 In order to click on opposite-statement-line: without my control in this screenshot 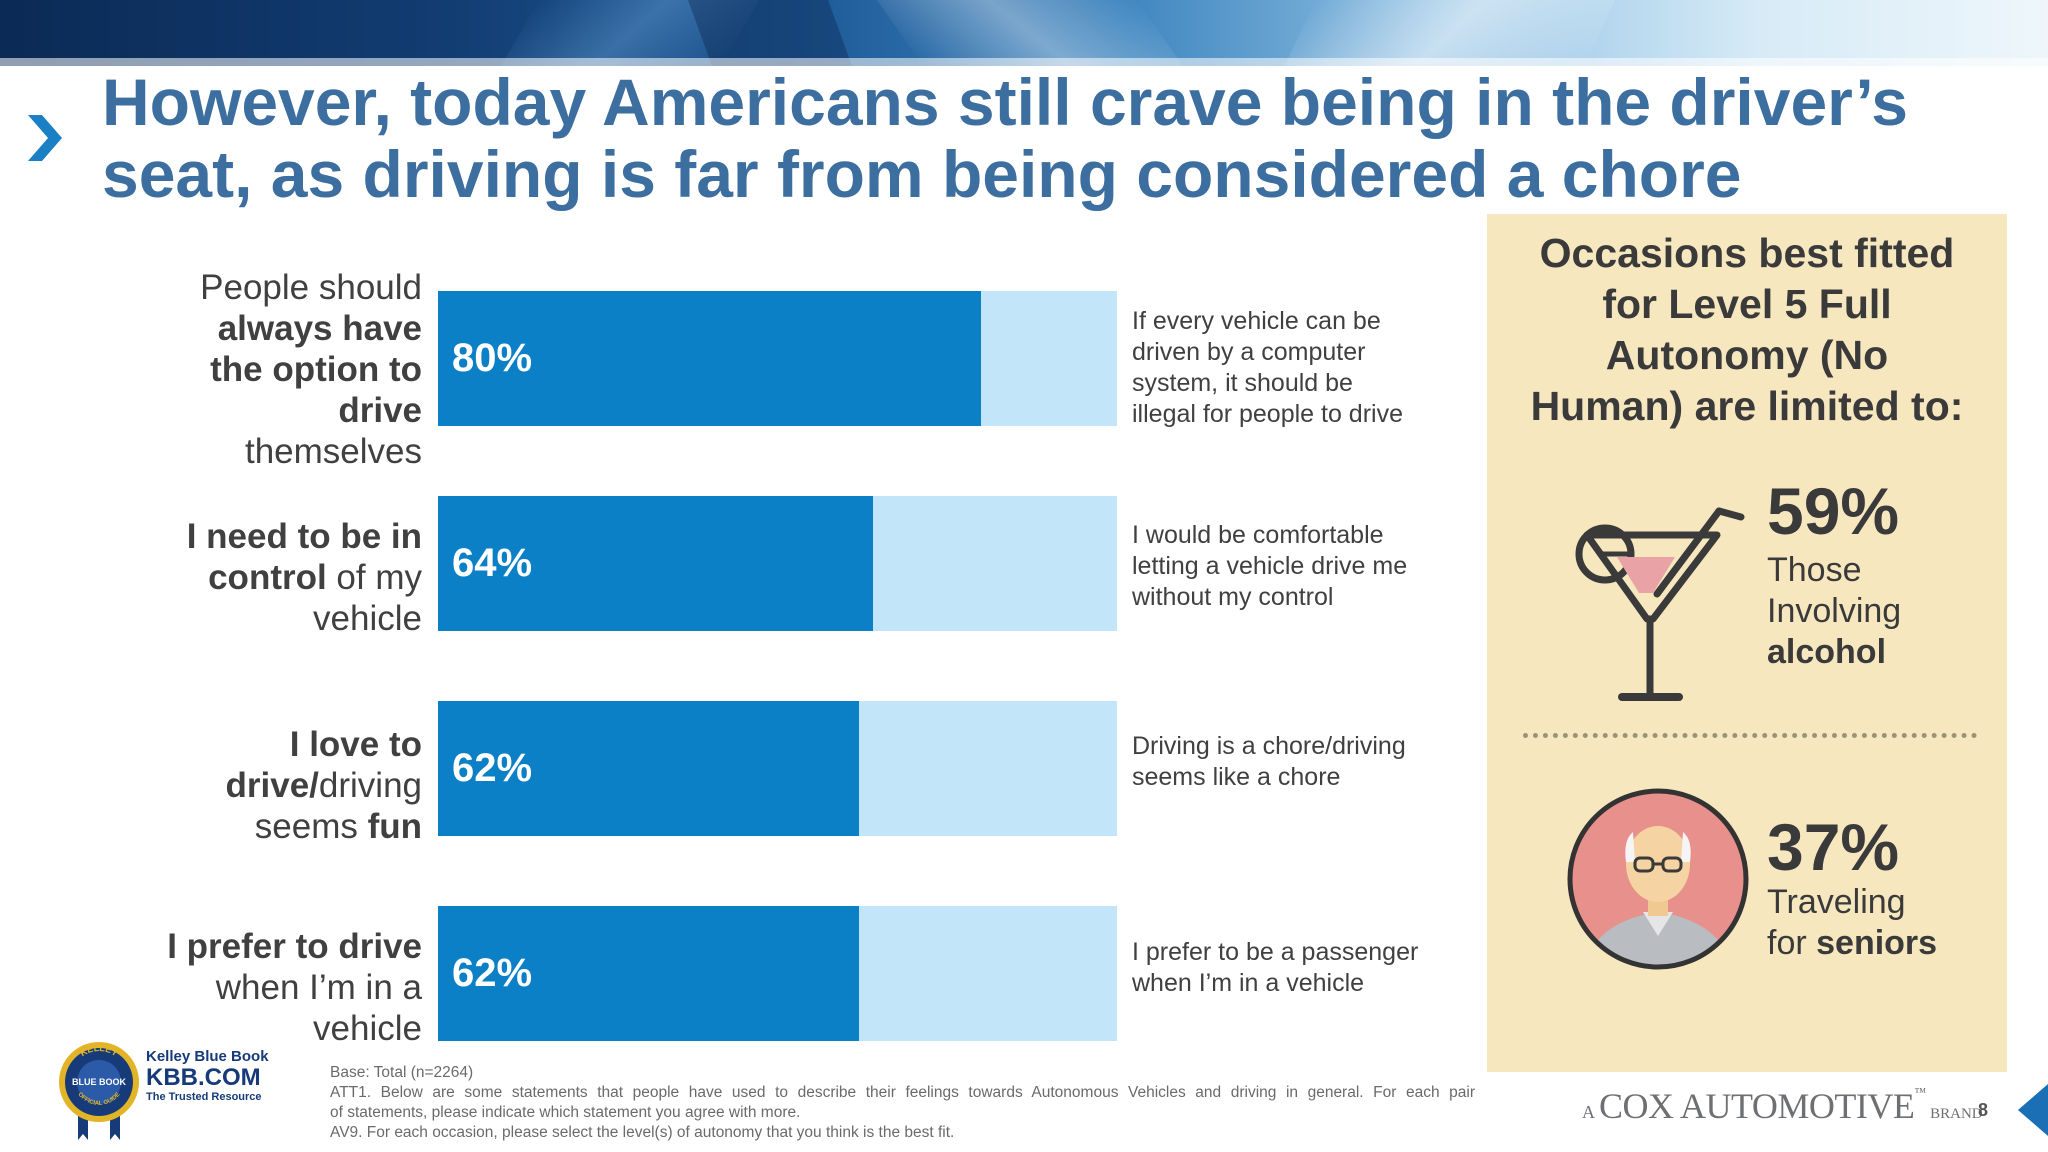, I will do `click(1233, 597)`.